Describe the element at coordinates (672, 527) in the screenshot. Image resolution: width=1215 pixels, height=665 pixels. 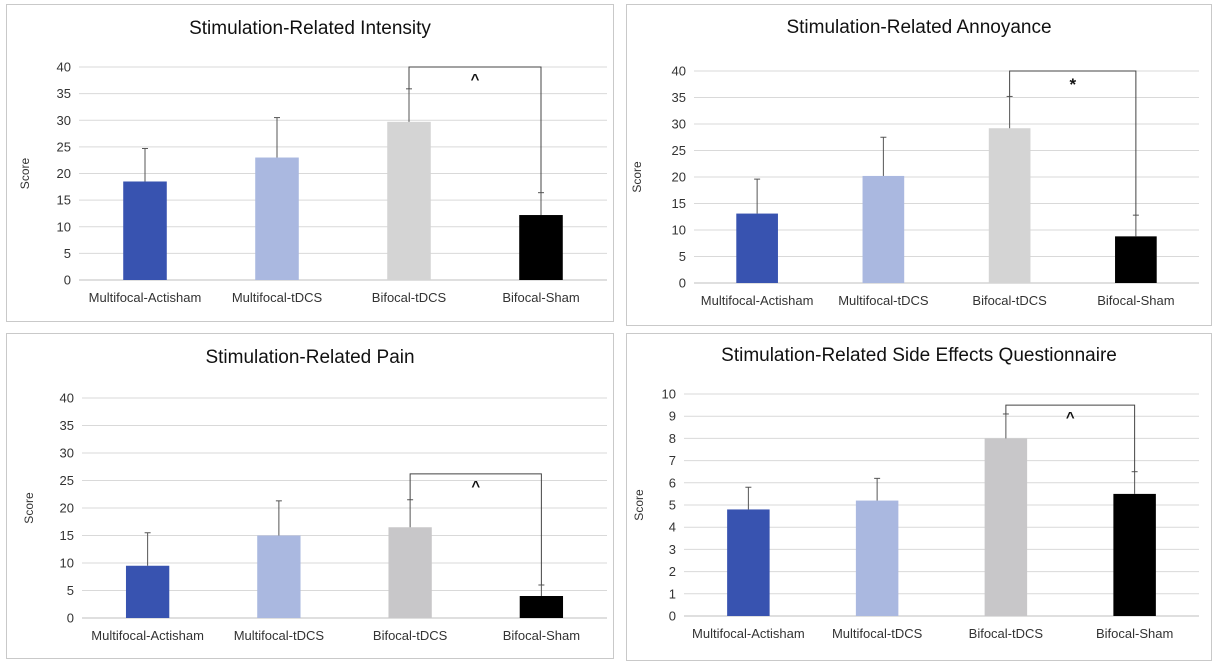
I see `y-tick-label: 4` at that location.